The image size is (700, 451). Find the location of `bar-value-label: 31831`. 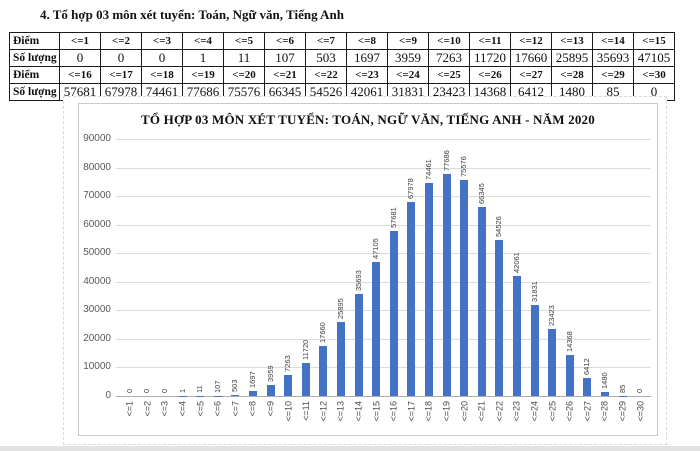

bar-value-label: 31831 is located at coordinates (534, 292).